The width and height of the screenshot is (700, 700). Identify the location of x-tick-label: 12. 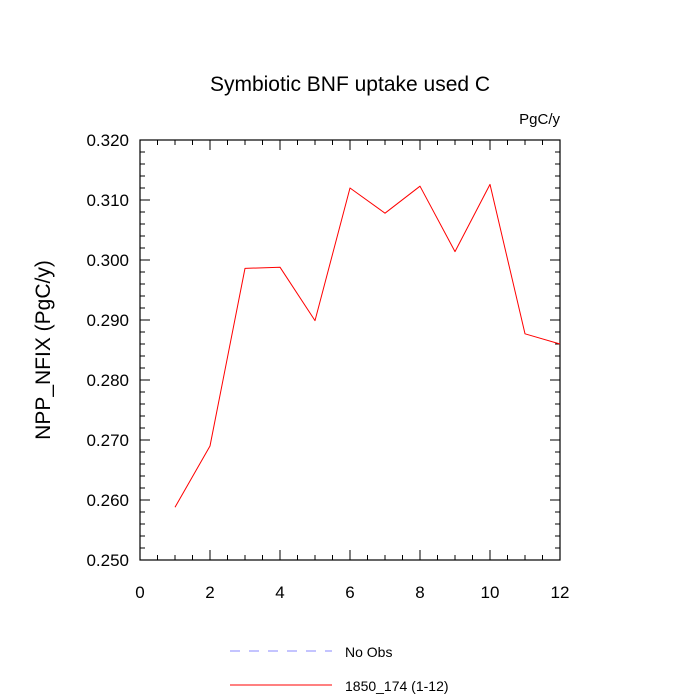
(560, 592).